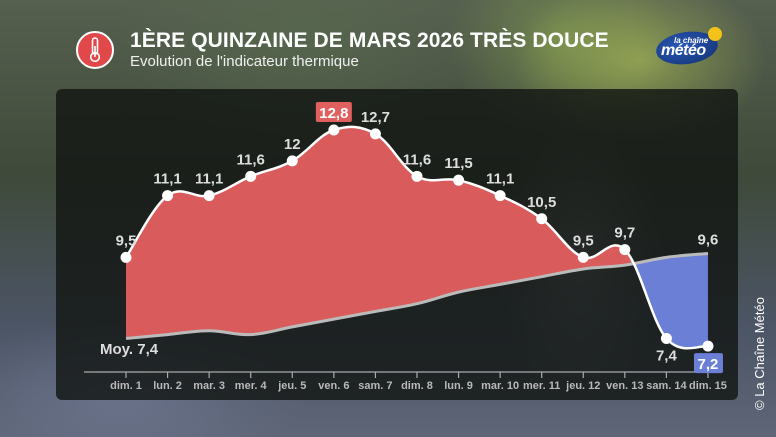 This screenshot has height=437, width=776. Describe the element at coordinates (666, 386) in the screenshot. I see `x-tick-label: sam. 14` at that location.